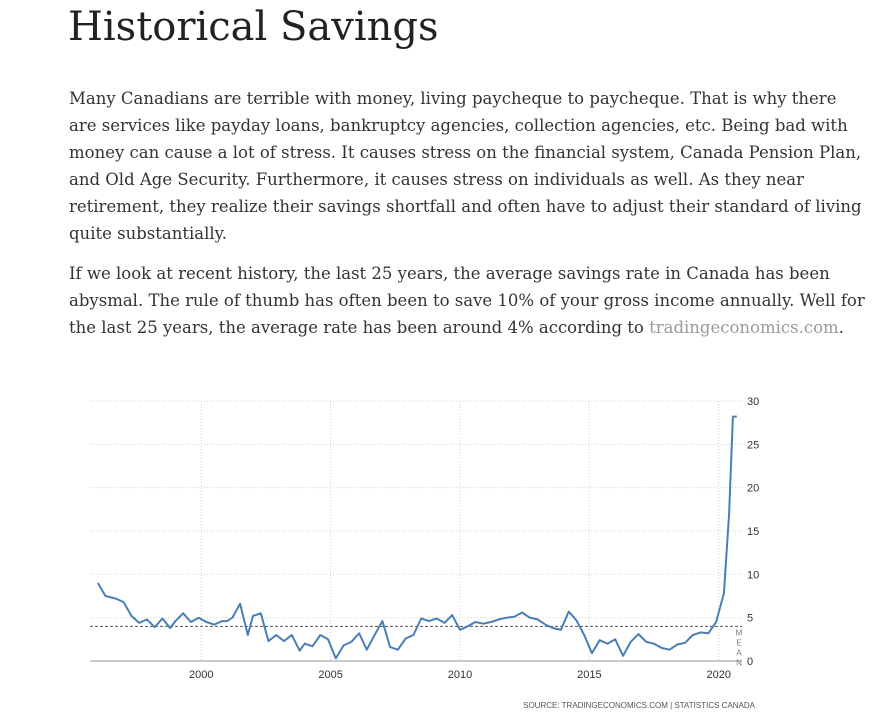 This screenshot has height=719, width=882. I want to click on x-tick-label: 2020, so click(718, 675).